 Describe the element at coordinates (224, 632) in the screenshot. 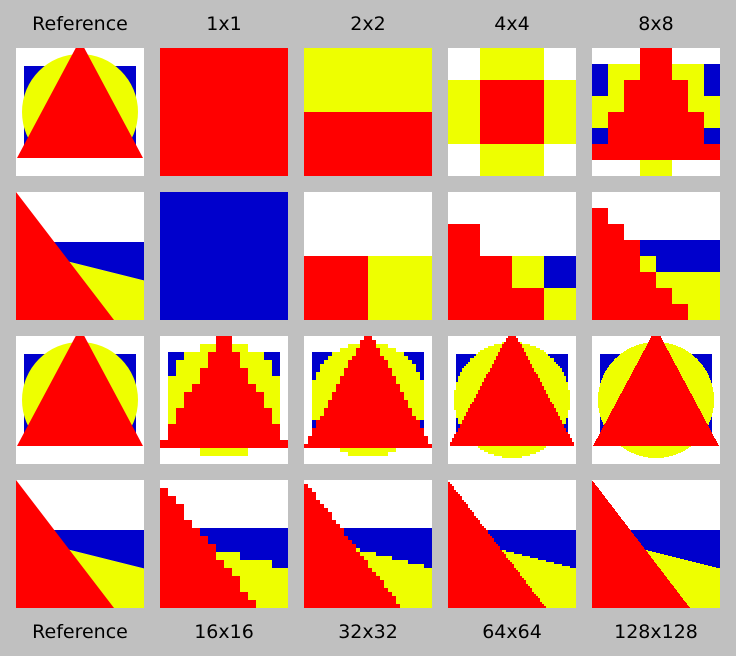

I see `label-16x16: 16x16` at that location.